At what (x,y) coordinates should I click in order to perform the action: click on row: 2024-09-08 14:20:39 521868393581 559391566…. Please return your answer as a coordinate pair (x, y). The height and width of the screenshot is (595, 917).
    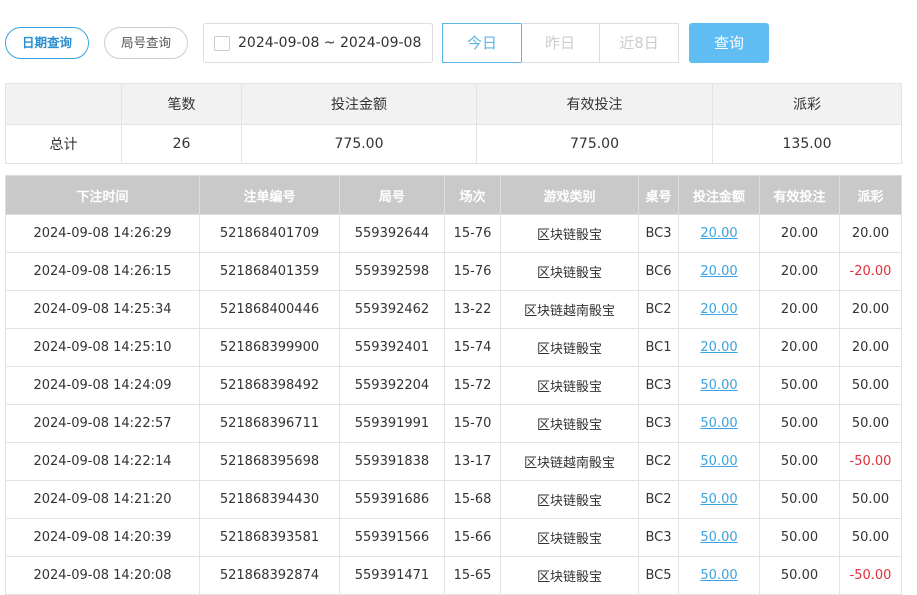
    Looking at the image, I should click on (453, 537).